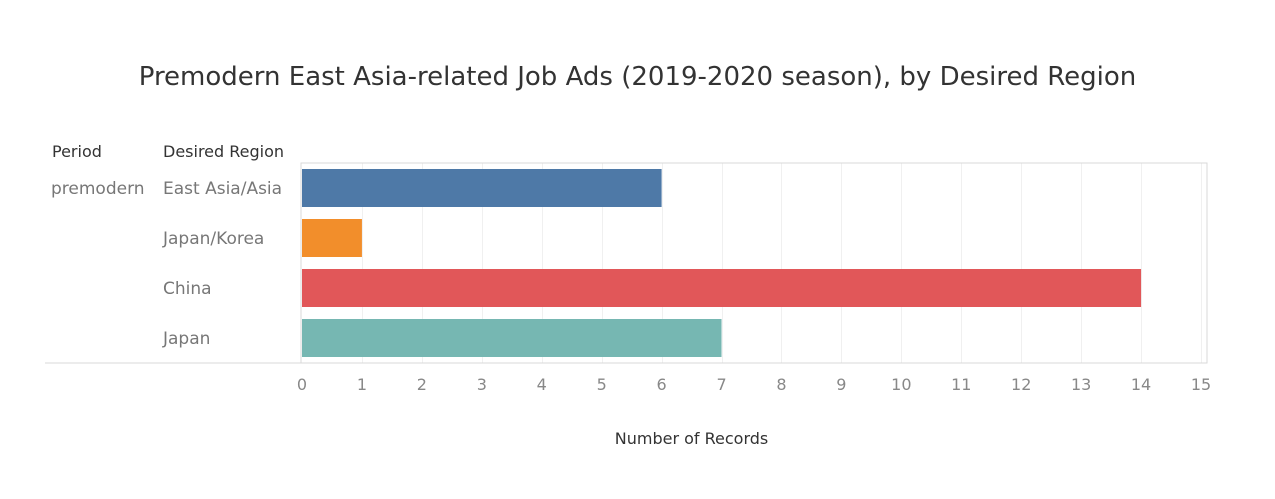  I want to click on x-tick-1: 1, so click(362, 384).